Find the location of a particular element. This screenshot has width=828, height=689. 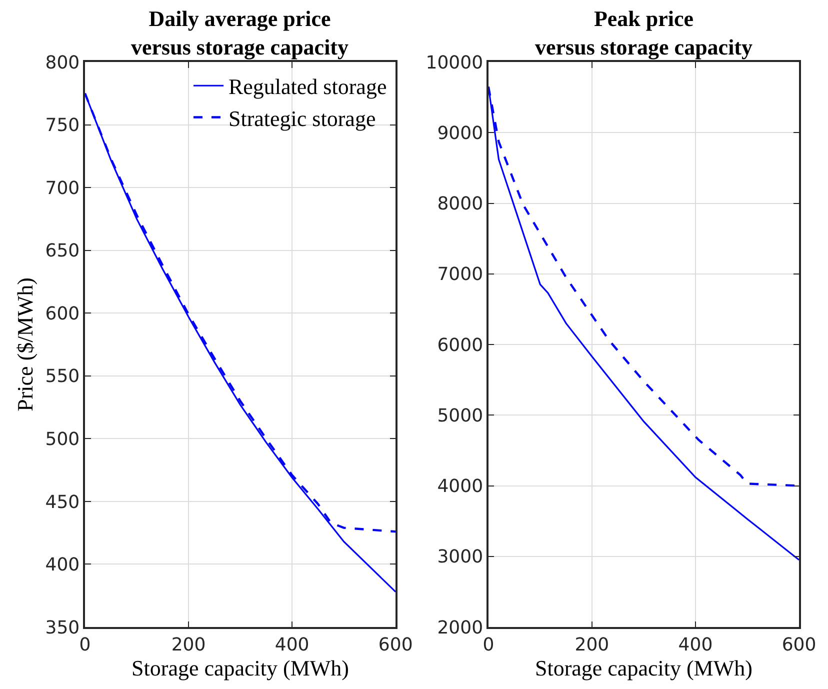

y-tick-label: 800 is located at coordinates (62, 63).